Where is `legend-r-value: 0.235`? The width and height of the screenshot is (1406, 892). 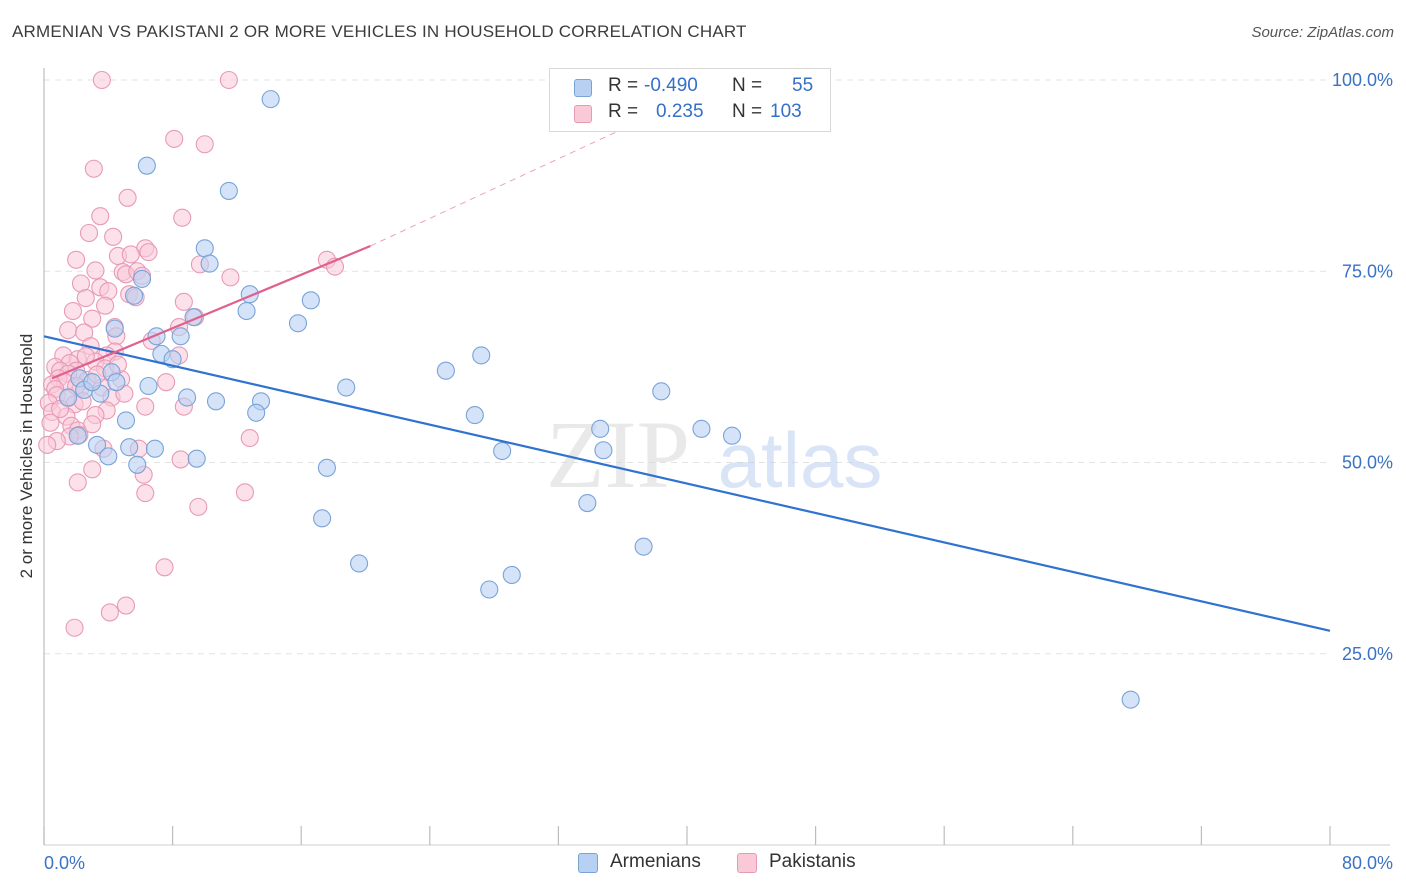
legend-r-value: 0.235 is located at coordinates (680, 111).